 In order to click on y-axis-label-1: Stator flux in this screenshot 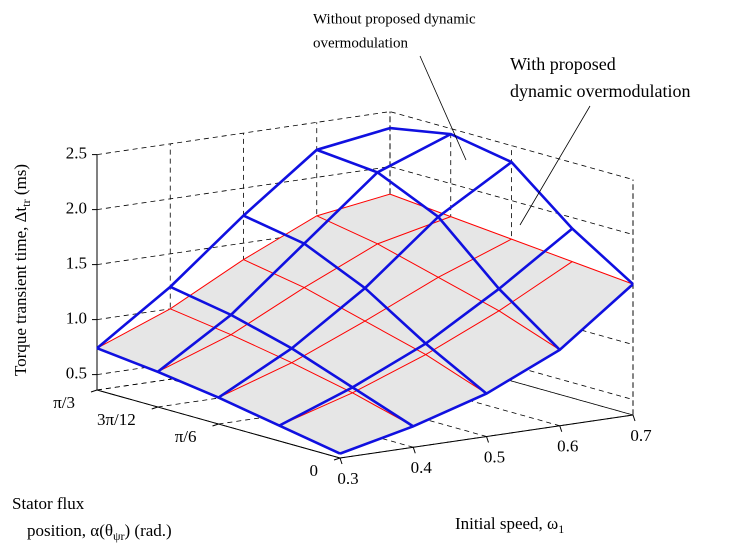, I will do `click(48, 503)`.